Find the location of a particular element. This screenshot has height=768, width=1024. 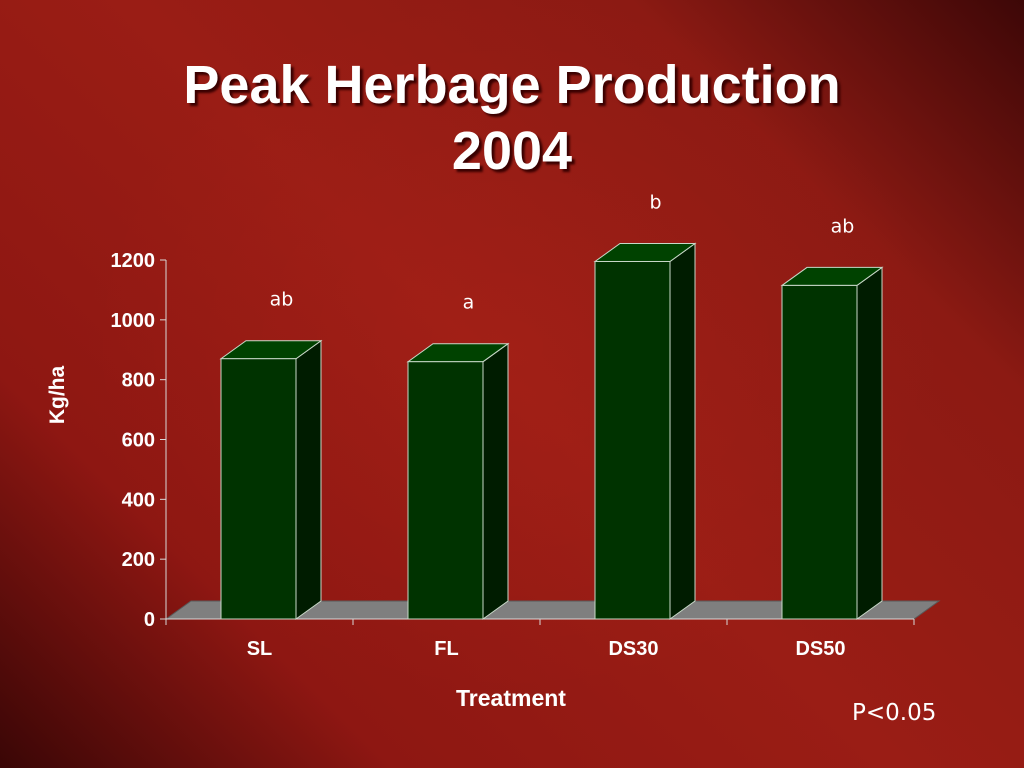

x-tick-label: DS50 is located at coordinates (820, 649).